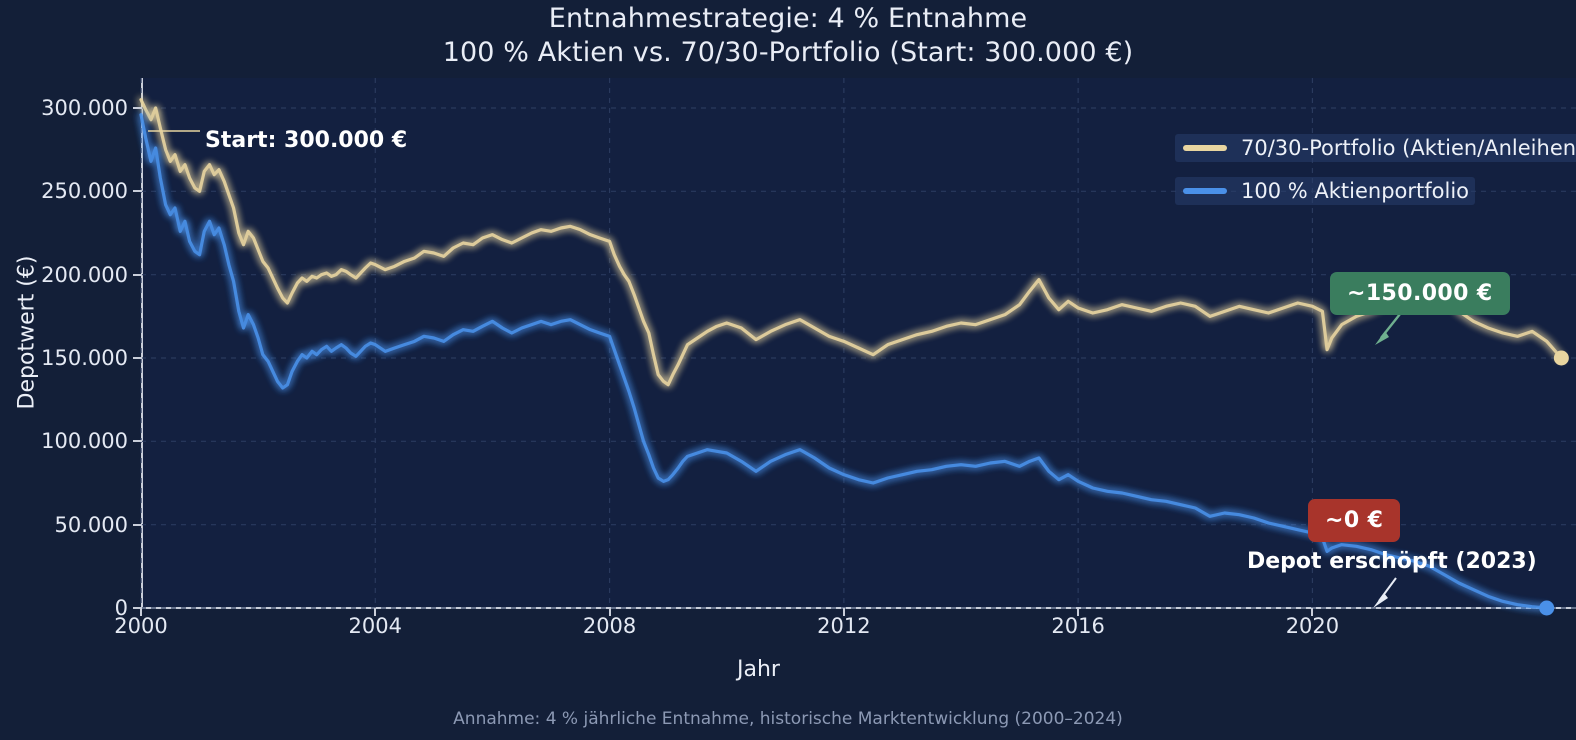  Describe the element at coordinates (844, 626) in the screenshot. I see `x-tick-label: 2012` at that location.